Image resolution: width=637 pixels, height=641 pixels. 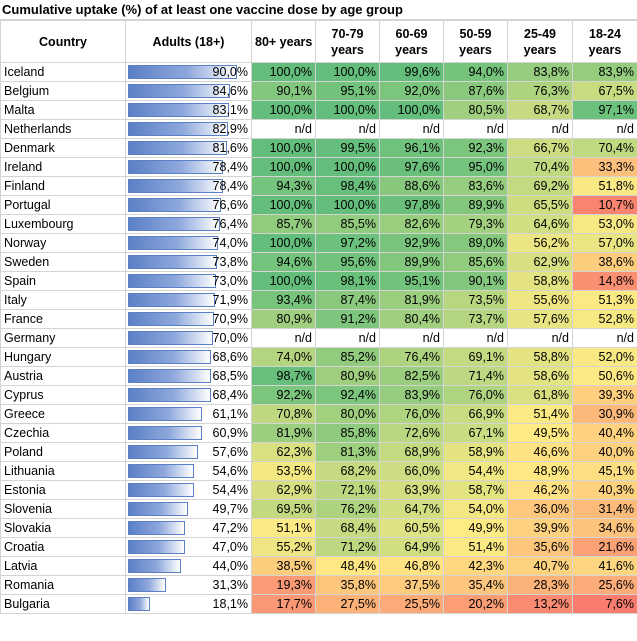 What do you see at coordinates (188, 281) in the screenshot?
I see `adult-uptake-cell: 73,0%` at bounding box center [188, 281].